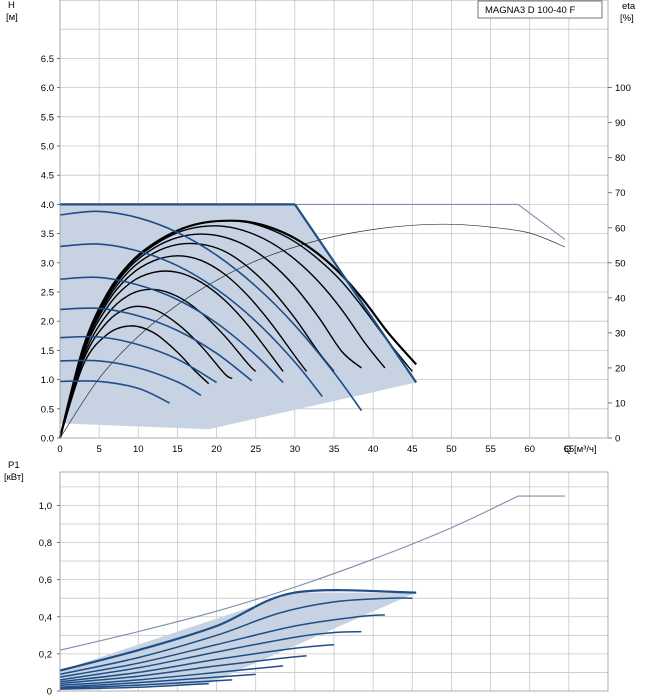 This screenshot has height=700, width=658. I want to click on head-tick-label: 3.5, so click(47, 234).